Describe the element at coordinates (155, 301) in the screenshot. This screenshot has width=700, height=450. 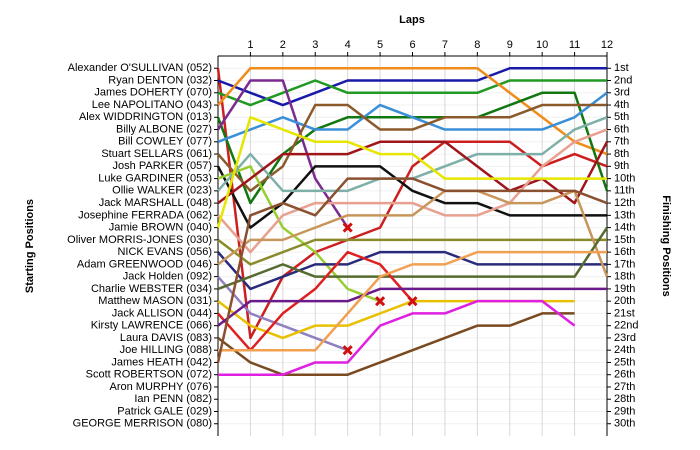
I see `y-tick-label: Matthew MASON (031)` at that location.